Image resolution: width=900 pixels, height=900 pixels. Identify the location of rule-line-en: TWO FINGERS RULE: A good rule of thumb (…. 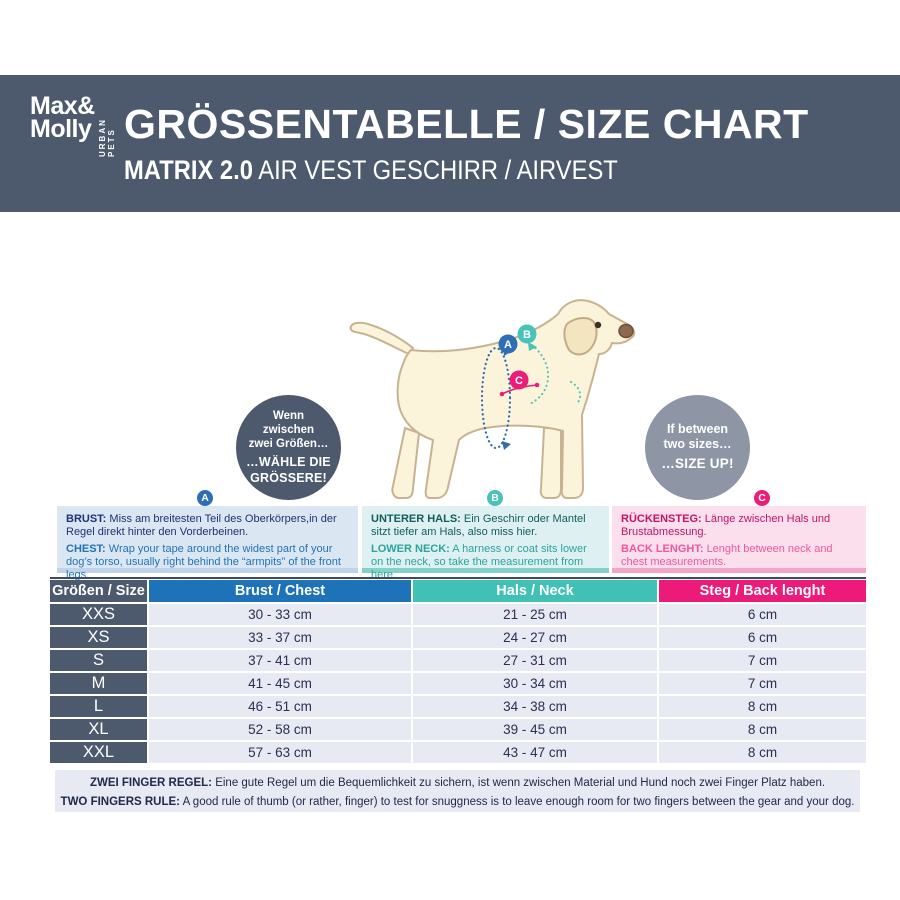
(457, 802).